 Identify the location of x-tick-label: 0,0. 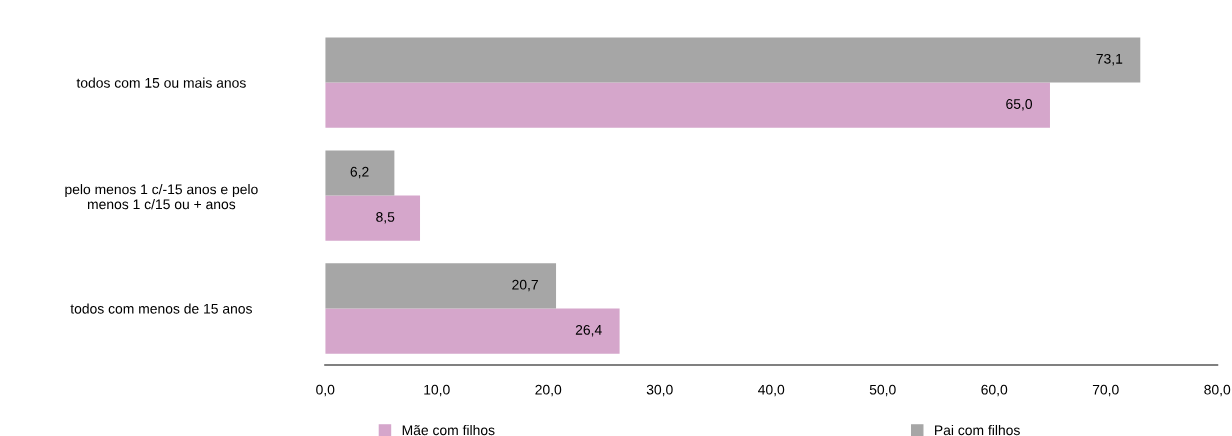
(325, 390).